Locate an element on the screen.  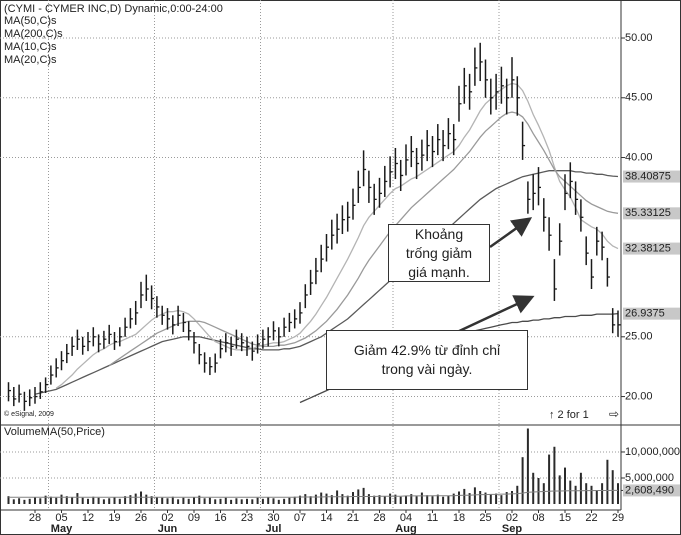
x-tick-label: 18 is located at coordinates (459, 518).